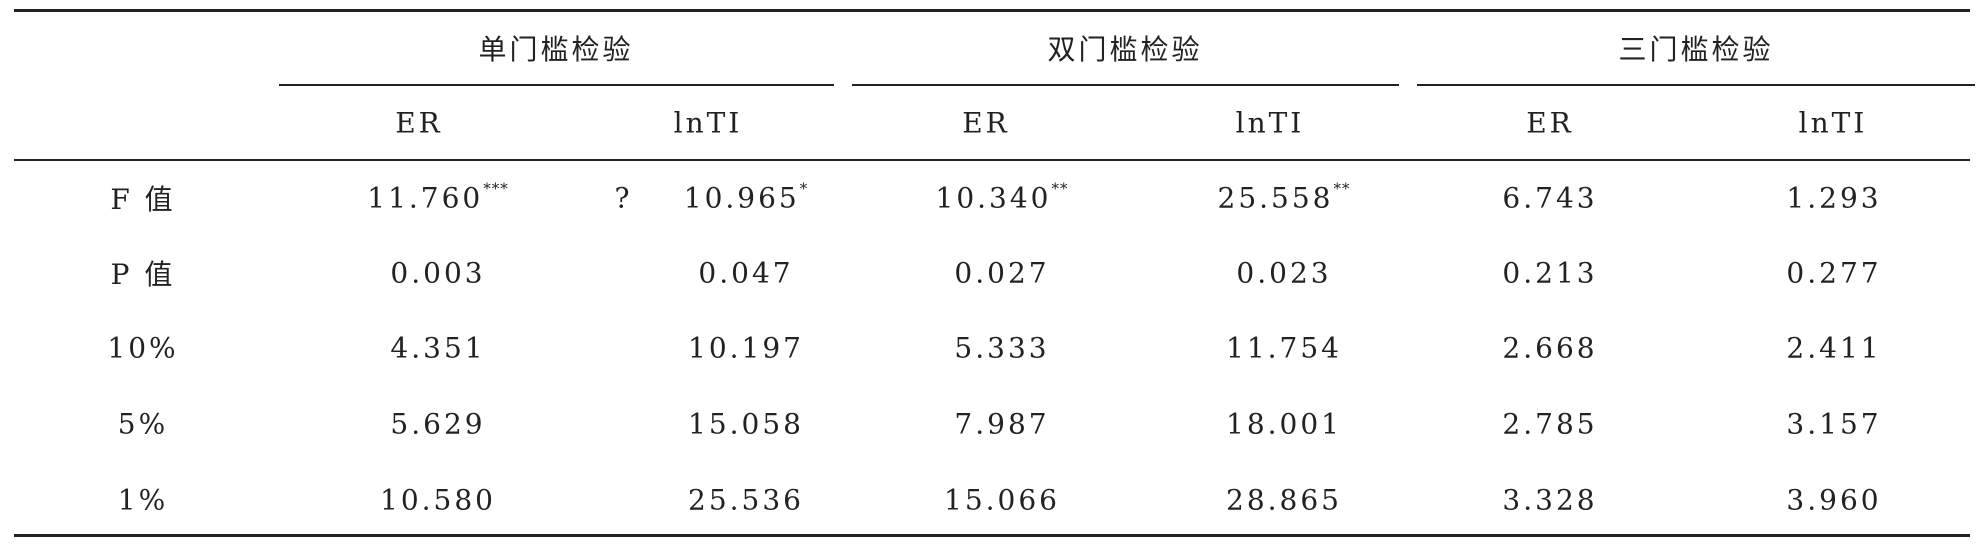 Image resolution: width=1984 pixels, height=544 pixels. I want to click on cell-value: 5.629, so click(438, 424).